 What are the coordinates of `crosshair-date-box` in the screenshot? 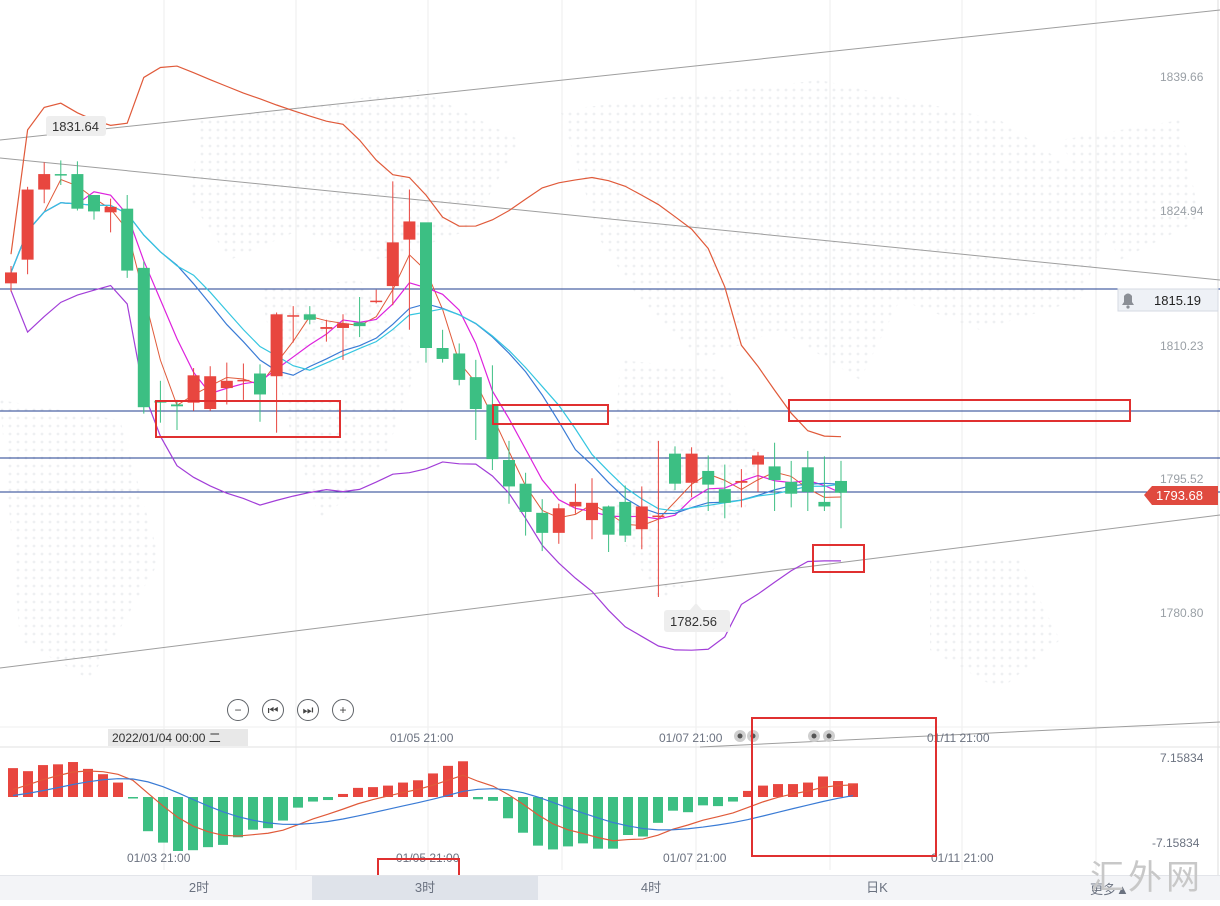 It's located at (178, 737).